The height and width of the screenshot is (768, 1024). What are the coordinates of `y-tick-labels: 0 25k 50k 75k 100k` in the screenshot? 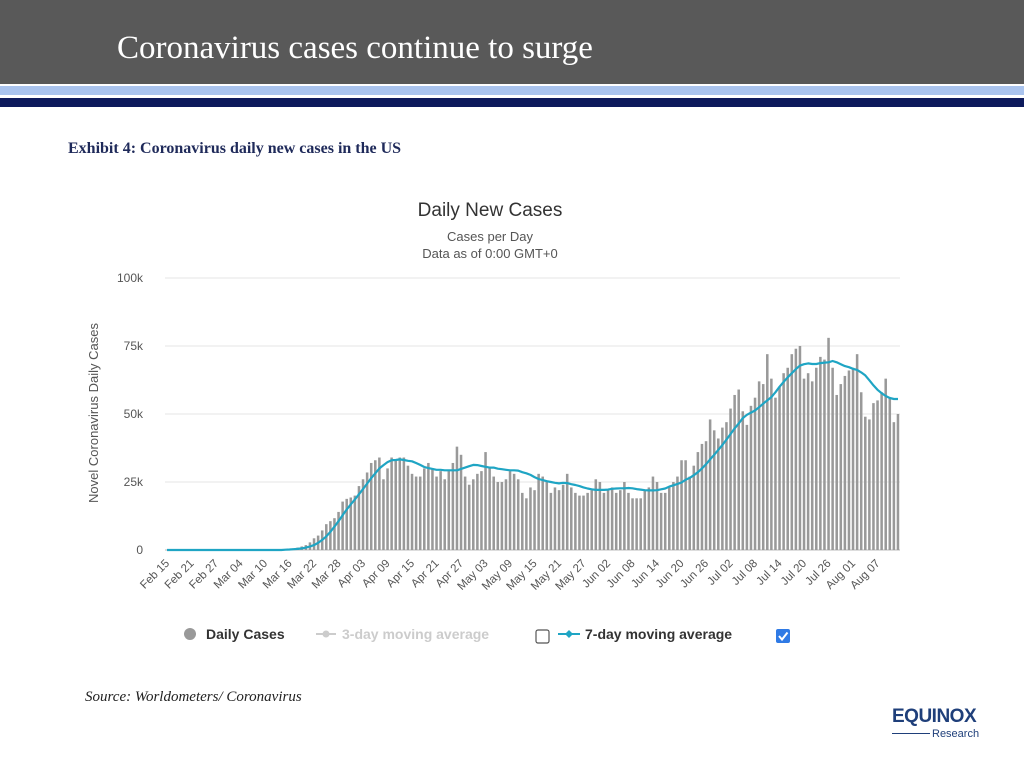 It's located at (130, 414).